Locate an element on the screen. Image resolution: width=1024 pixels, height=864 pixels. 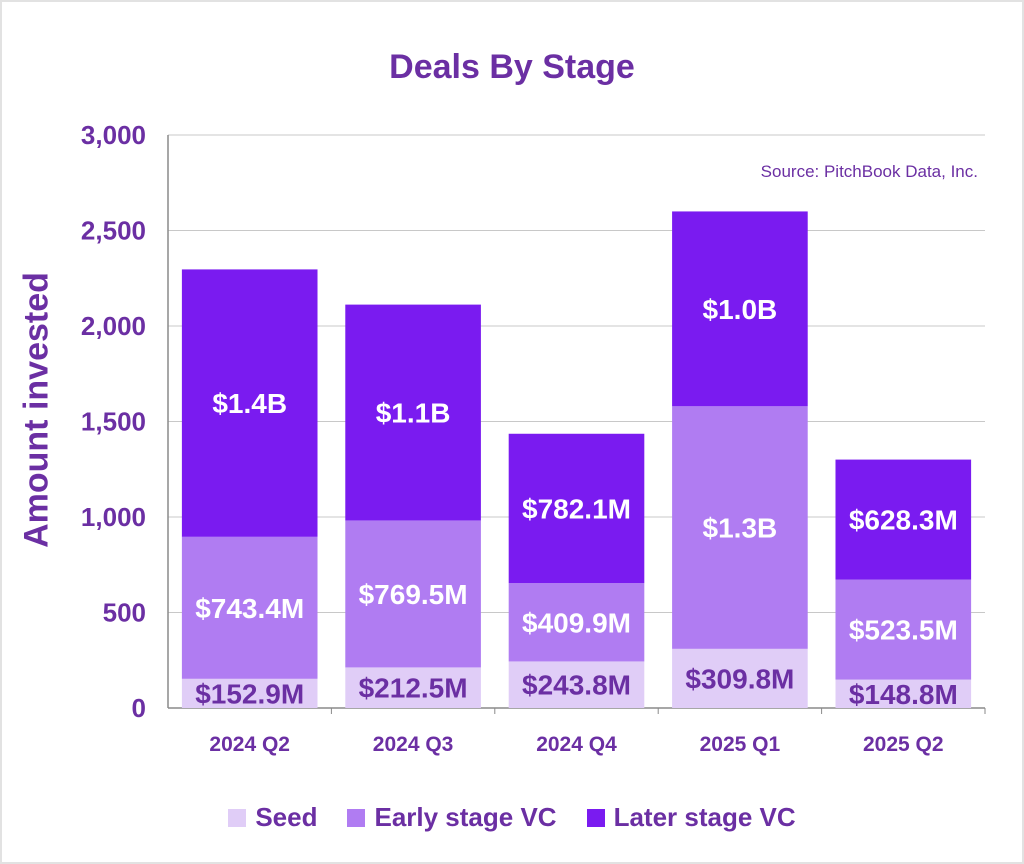
data-label: $769.5M is located at coordinates (413, 594).